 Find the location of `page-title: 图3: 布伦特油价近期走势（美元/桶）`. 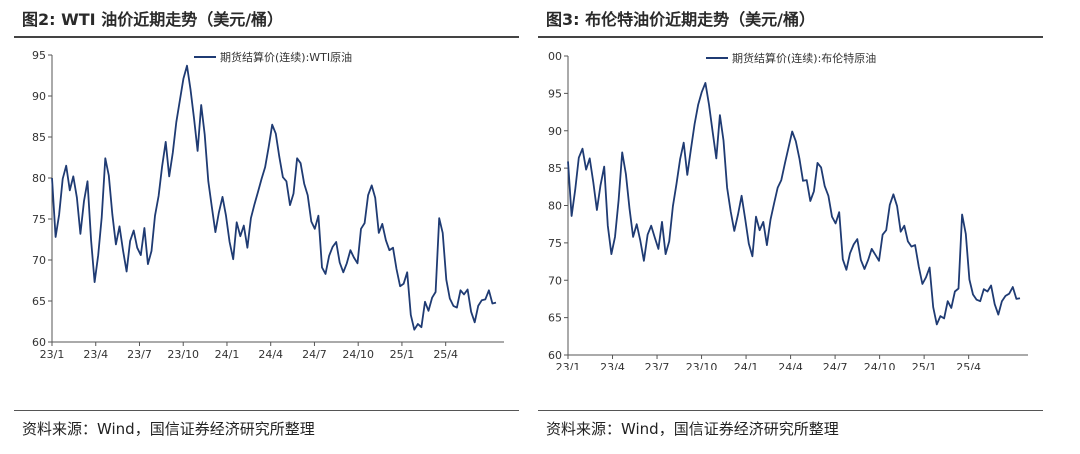

page-title: 图3: 布伦特油价近期走势（美元/桶） is located at coordinates (680, 19).